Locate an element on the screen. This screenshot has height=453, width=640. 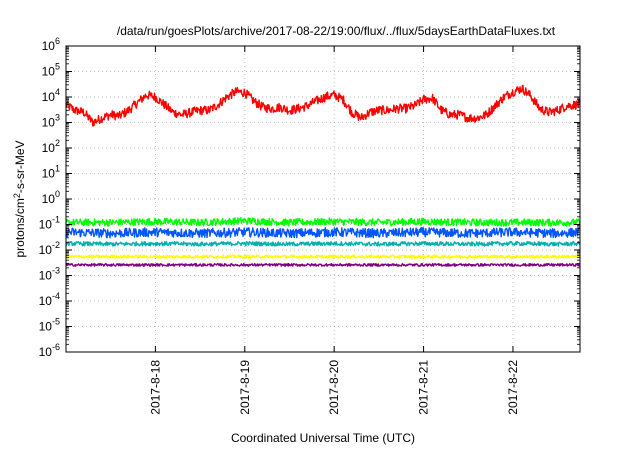
y-tick-exponent: -6 is located at coordinates (56, 347).